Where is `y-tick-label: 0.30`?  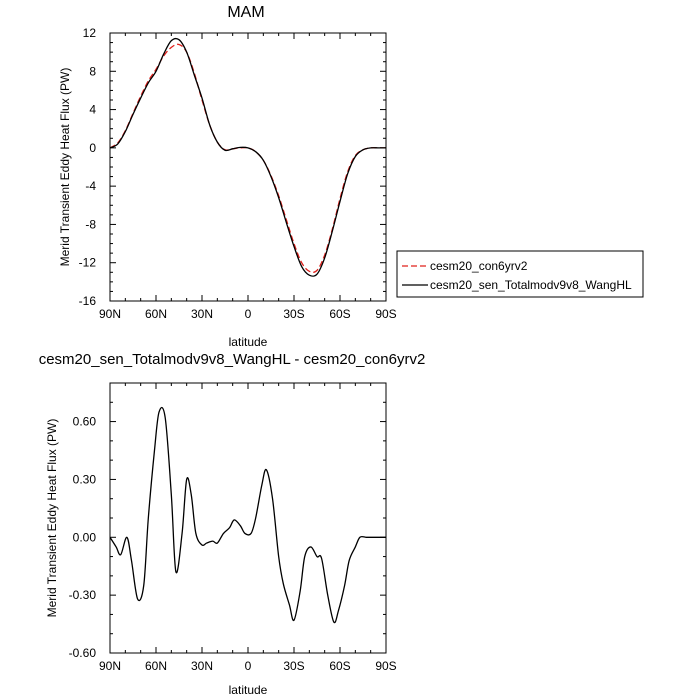 y-tick-label: 0.30 is located at coordinates (85, 479).